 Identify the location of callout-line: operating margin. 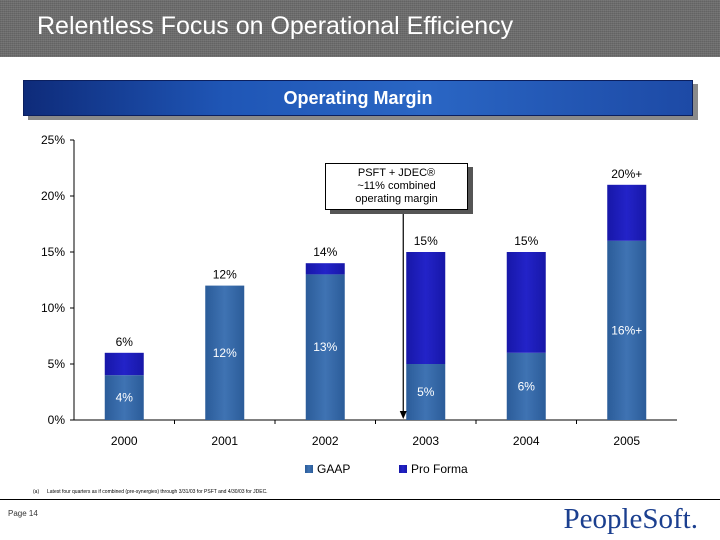
(396, 199).